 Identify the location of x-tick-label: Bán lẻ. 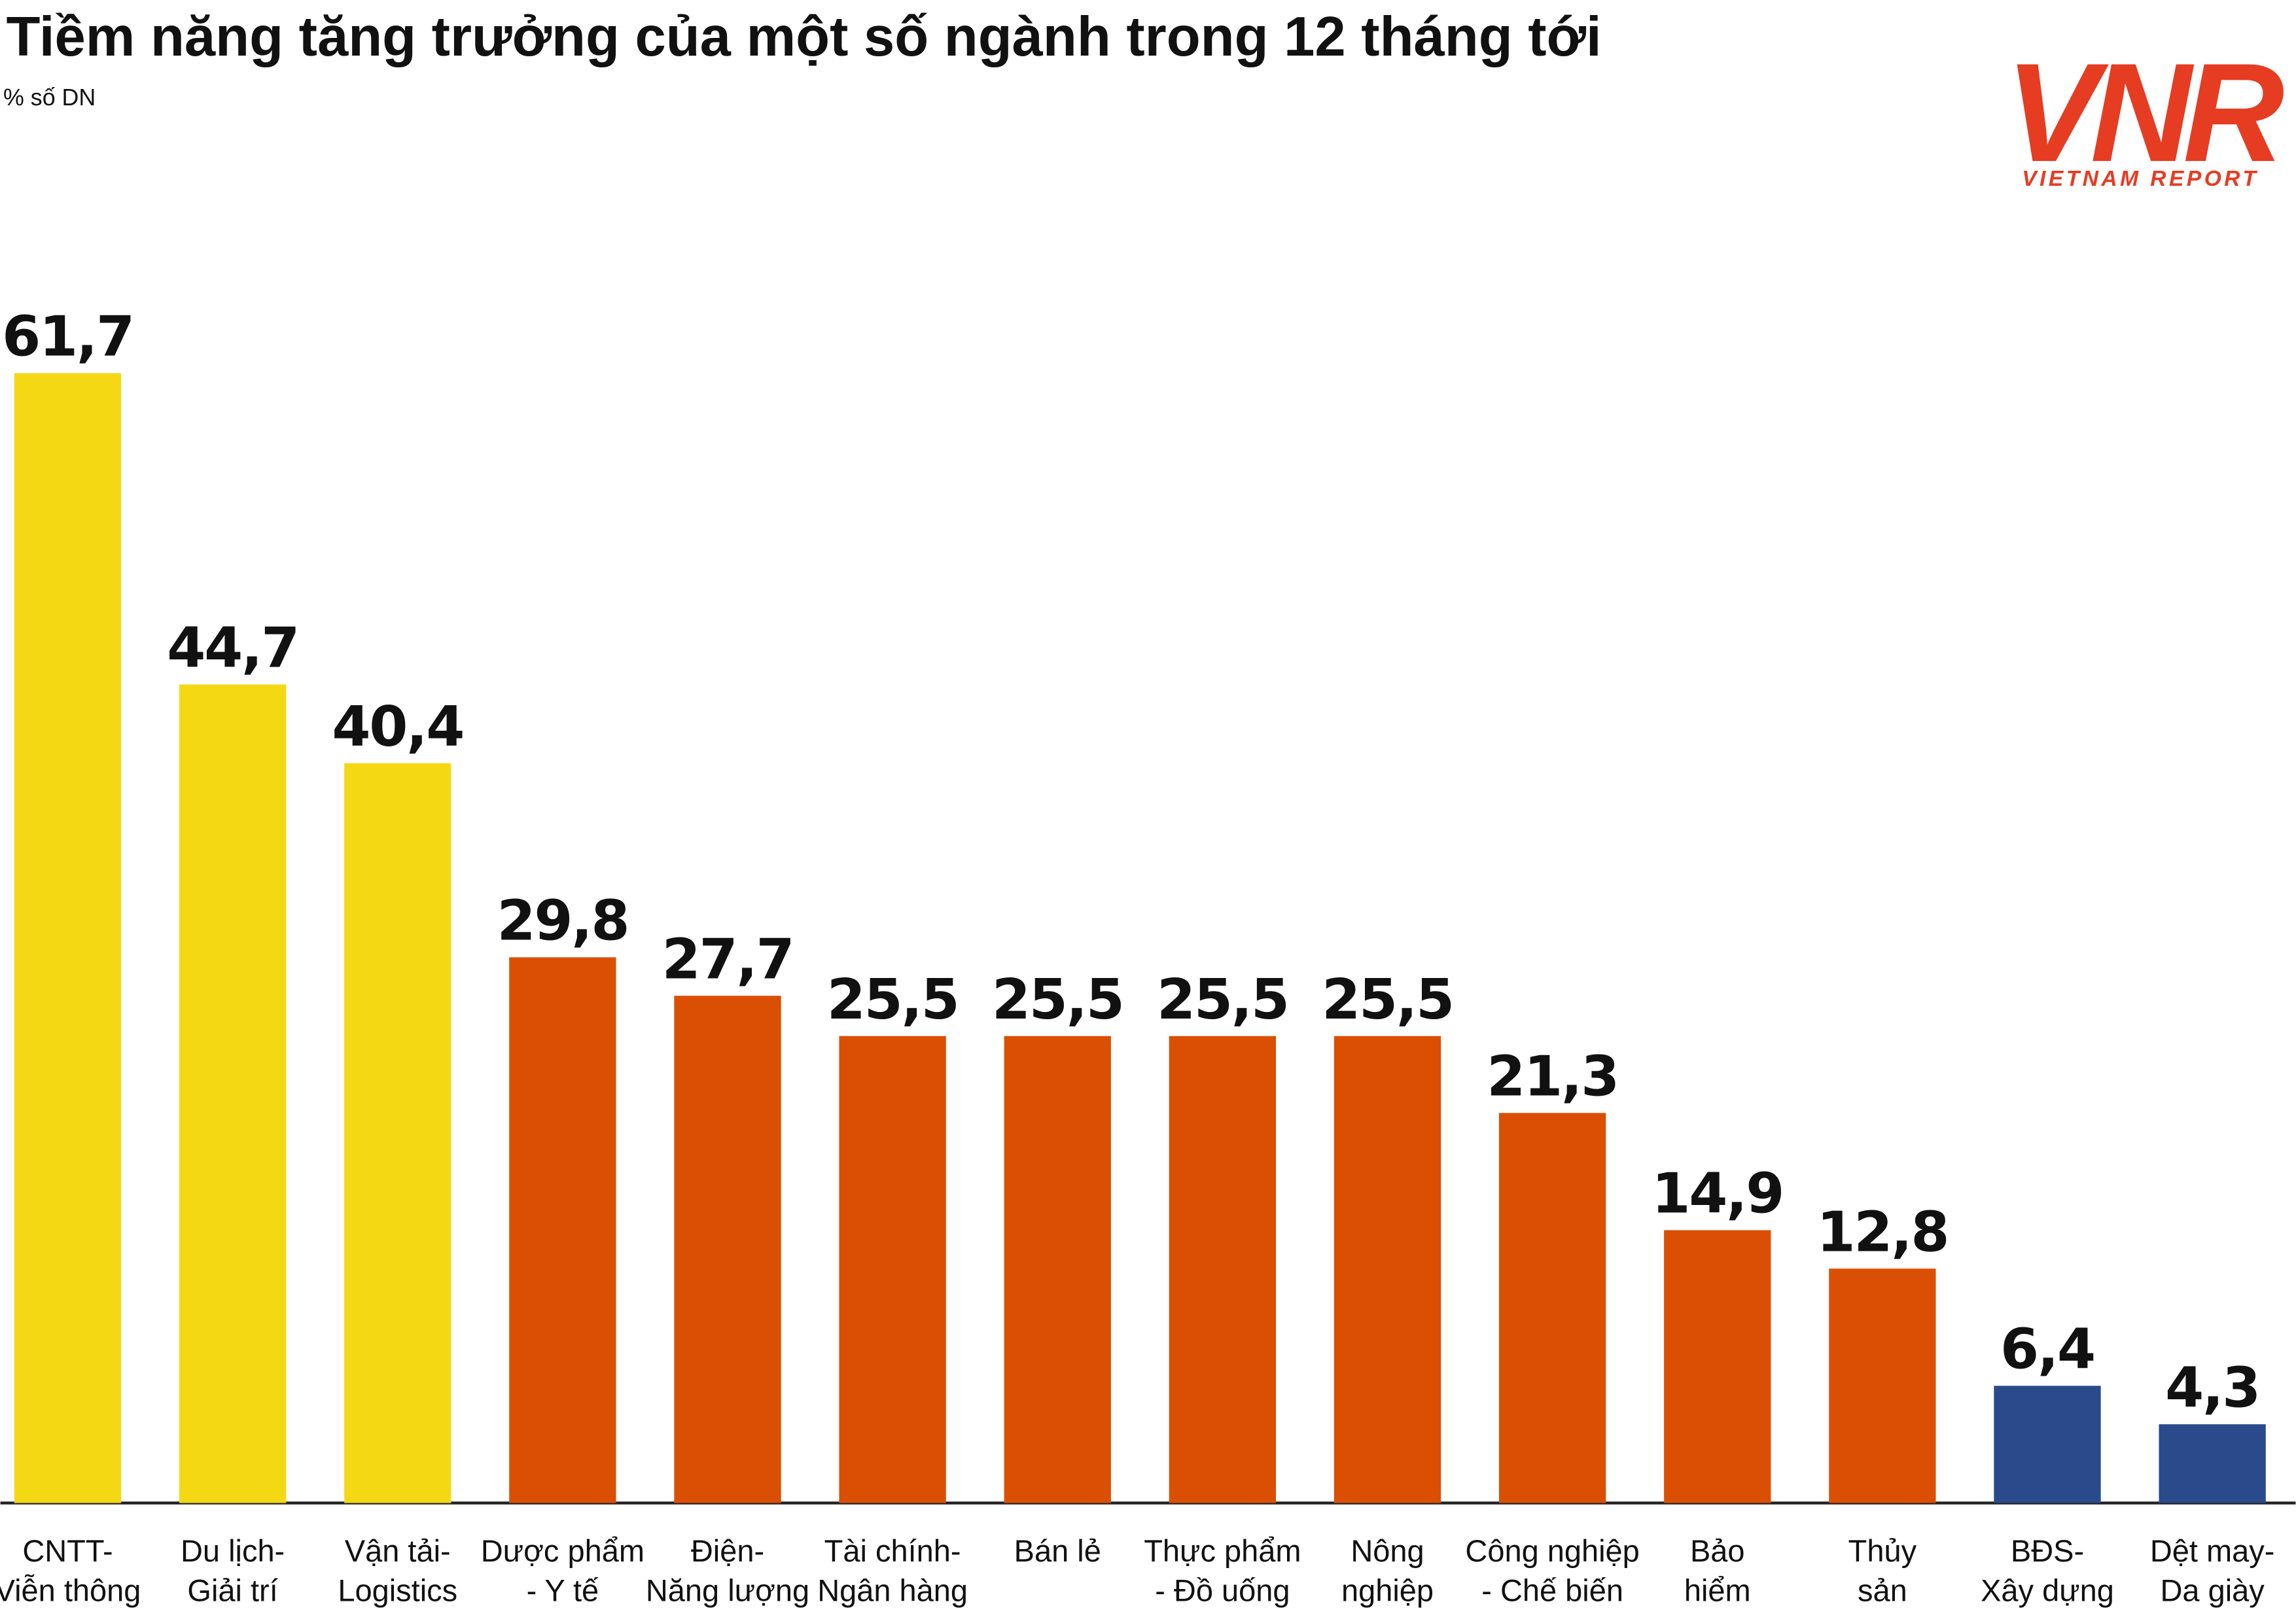
(1057, 1551).